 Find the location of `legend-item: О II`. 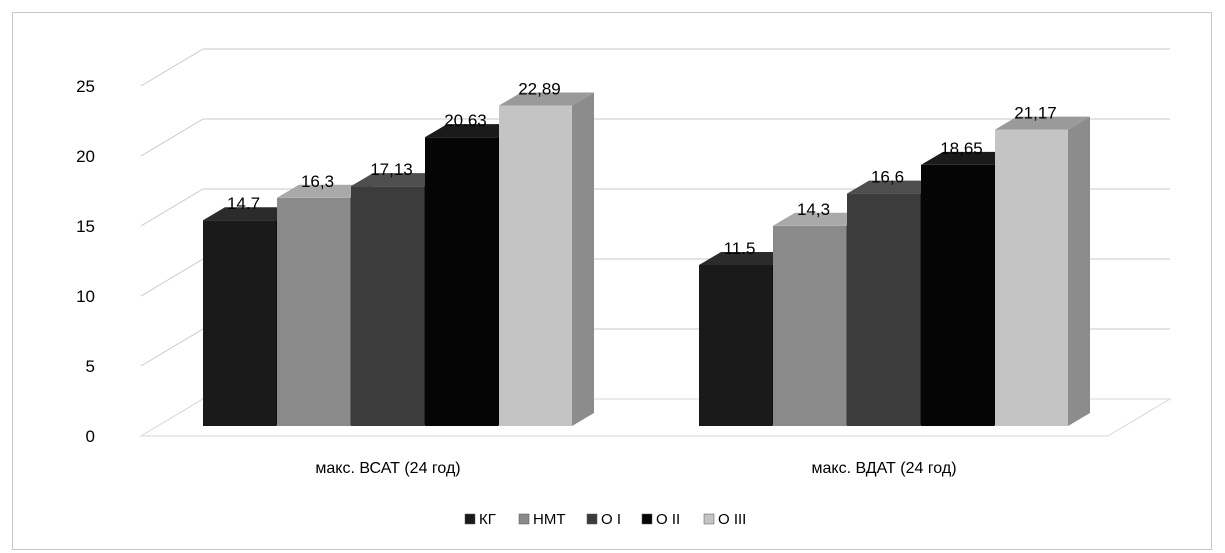

legend-item: О II is located at coordinates (660, 519).